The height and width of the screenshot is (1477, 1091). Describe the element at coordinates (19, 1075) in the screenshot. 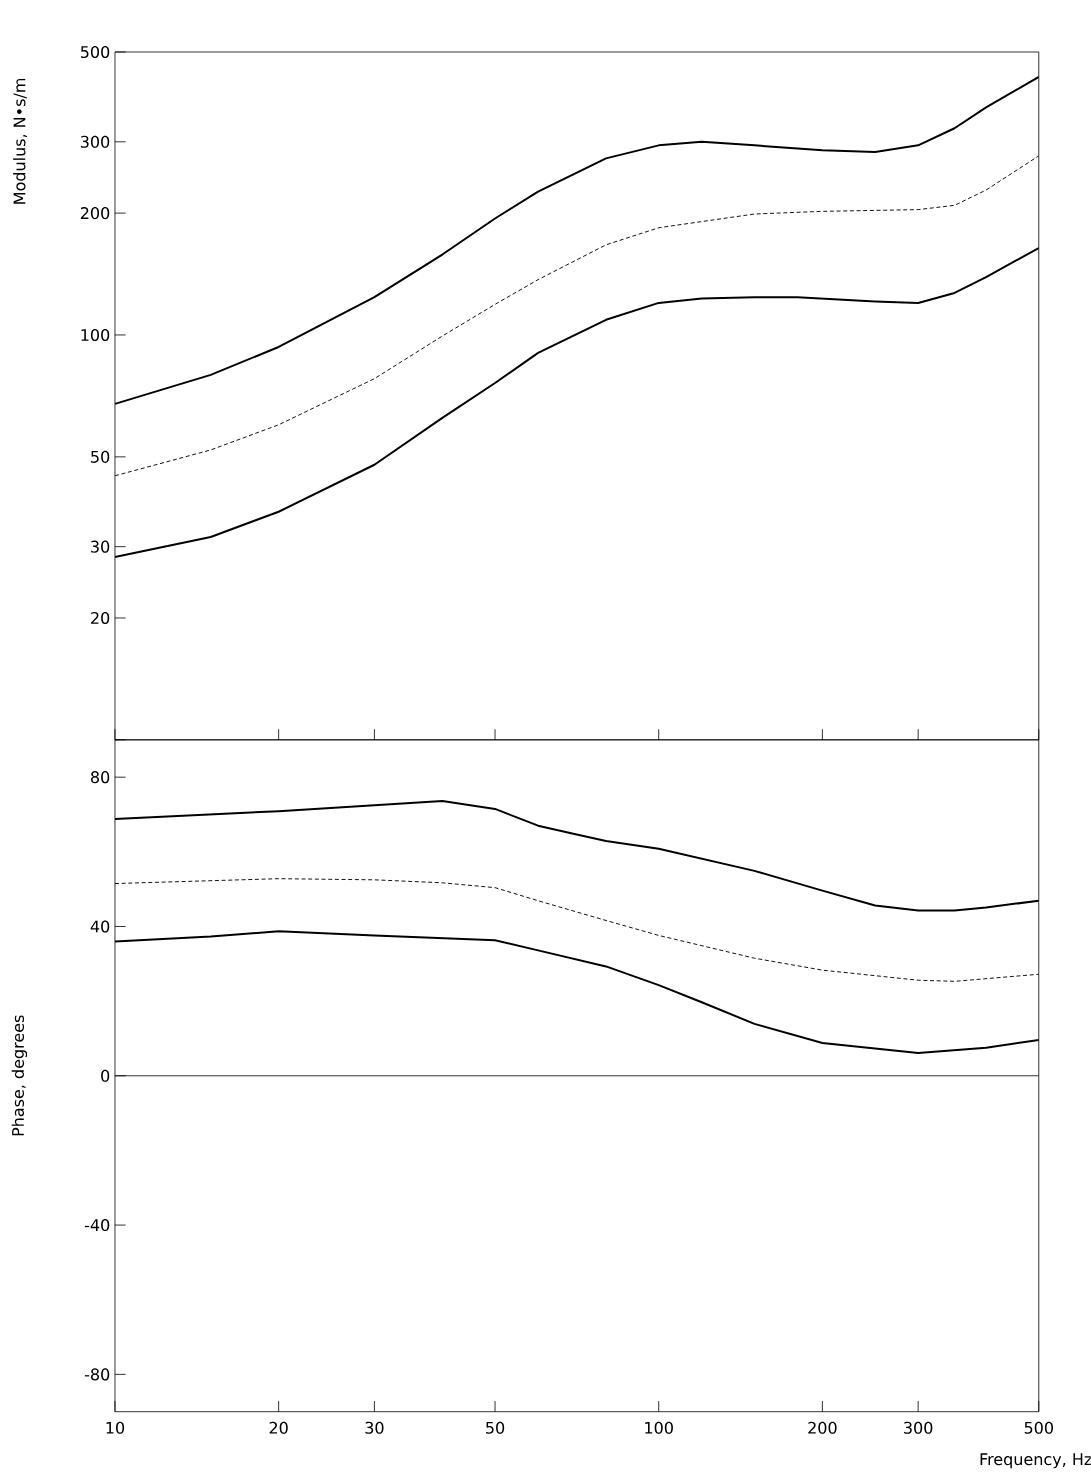

I see `y-axis-title: Phase, degrees` at that location.